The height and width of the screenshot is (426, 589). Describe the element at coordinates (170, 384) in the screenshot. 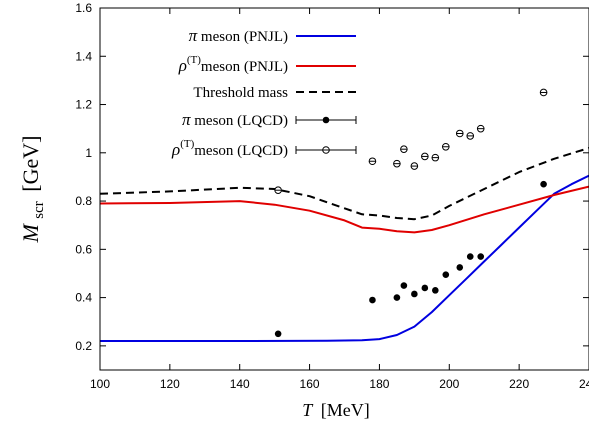

I see `x-tick-label: 120` at that location.